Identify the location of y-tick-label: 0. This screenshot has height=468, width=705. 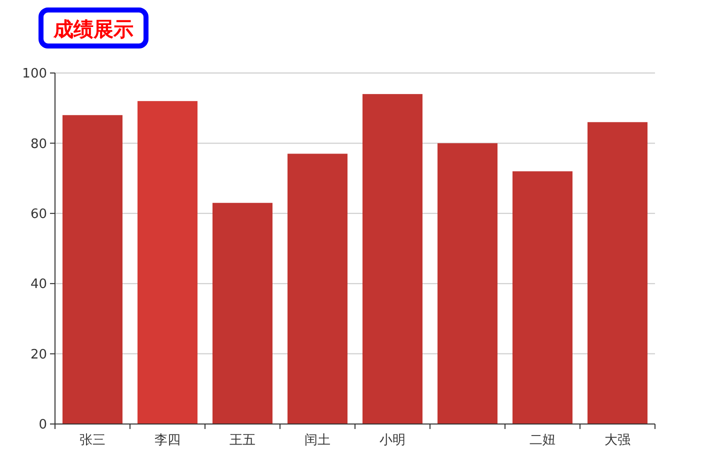
(42, 425).